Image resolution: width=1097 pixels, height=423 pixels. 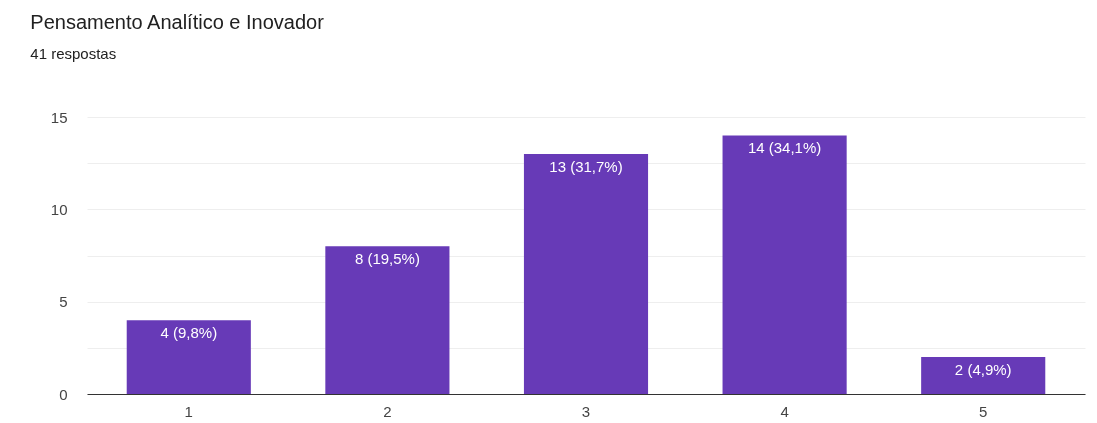 I want to click on x-tick-label: 1, so click(x=188, y=411).